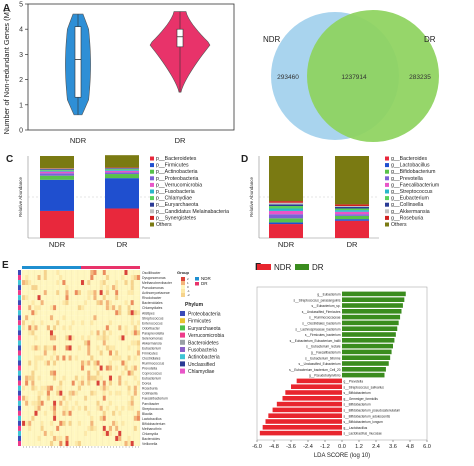 This screenshot has height=466, width=474. Describe the element at coordinates (152, 429) in the screenshot. I see `row-label: Methanothrix` at that location.